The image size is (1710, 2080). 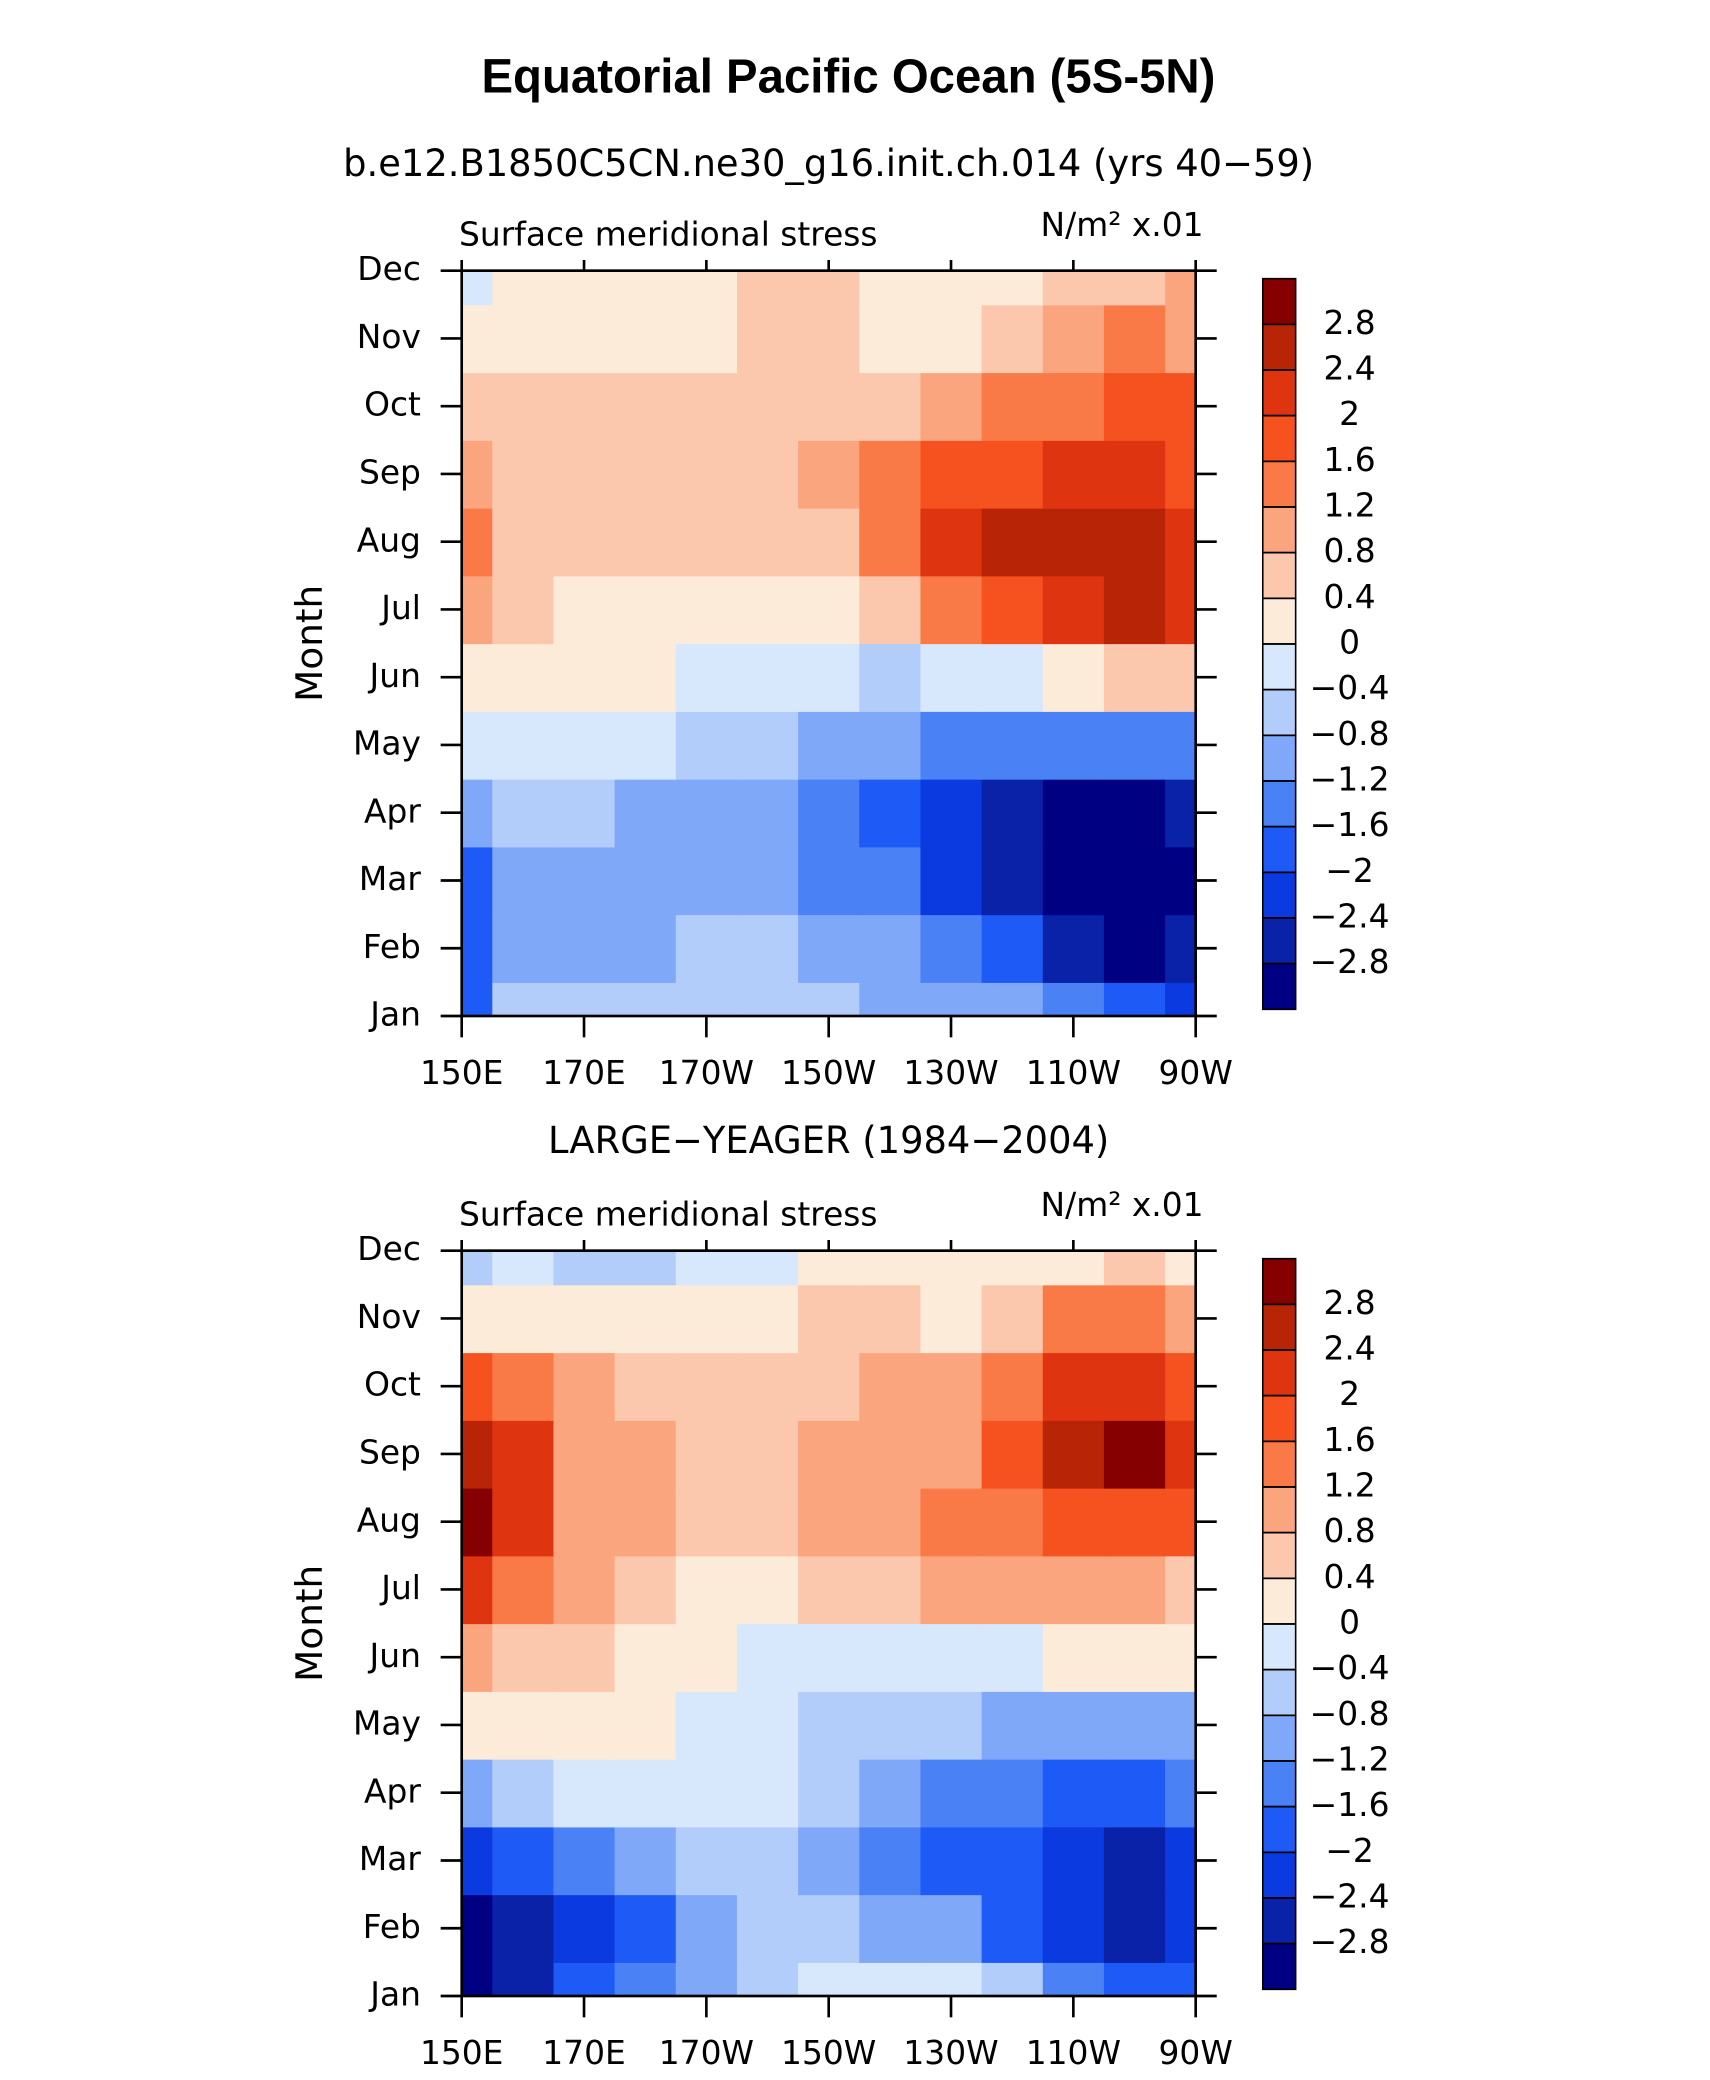 I want to click on x-tick-label: 90W, so click(x=1196, y=2052).